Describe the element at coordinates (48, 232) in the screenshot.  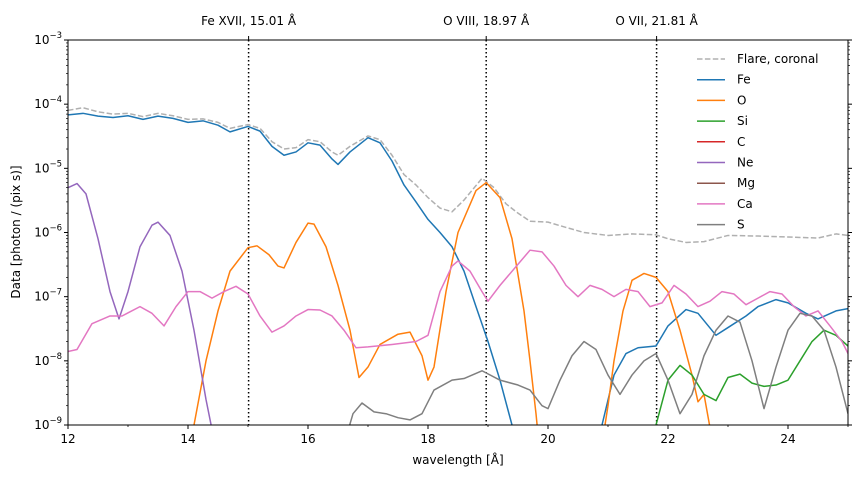
I see `y-tick-label-3: 10⁻⁶` at that location.